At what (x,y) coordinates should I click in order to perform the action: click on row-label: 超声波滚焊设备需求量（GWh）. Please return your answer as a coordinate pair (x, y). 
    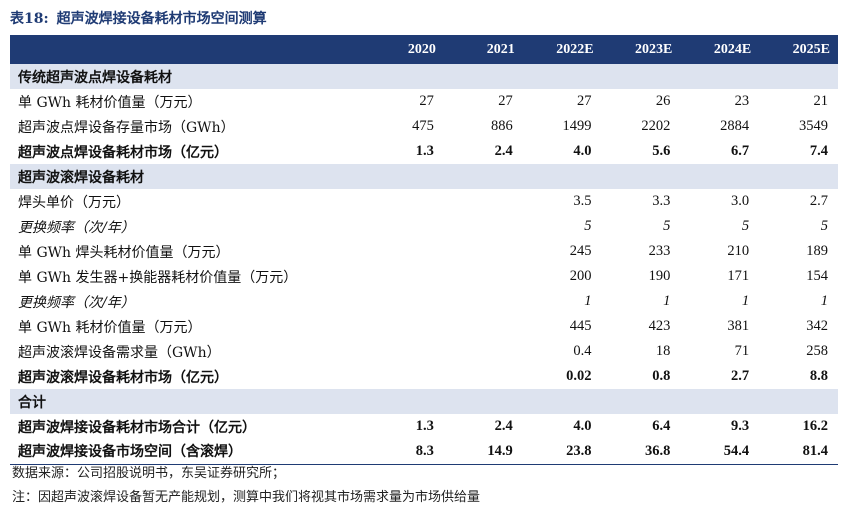
    Looking at the image, I should click on (119, 352).